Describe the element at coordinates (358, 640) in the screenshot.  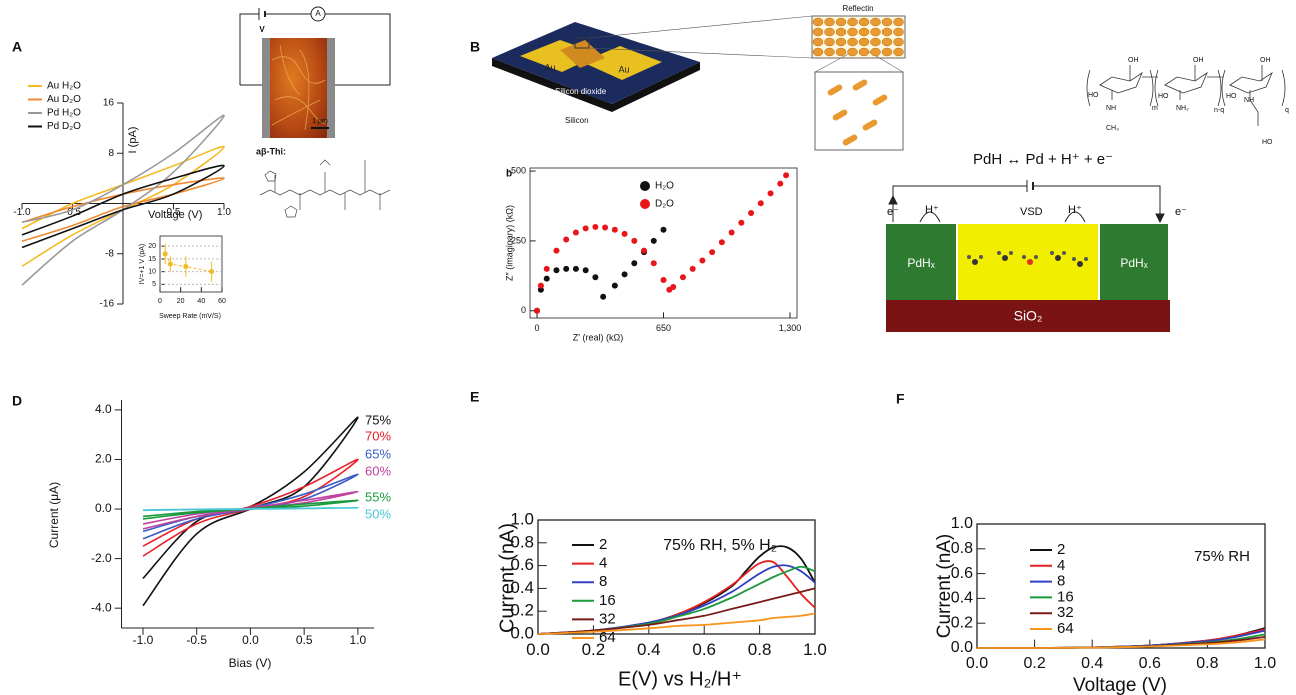
I see `x-tick-label: 1.0` at that location.